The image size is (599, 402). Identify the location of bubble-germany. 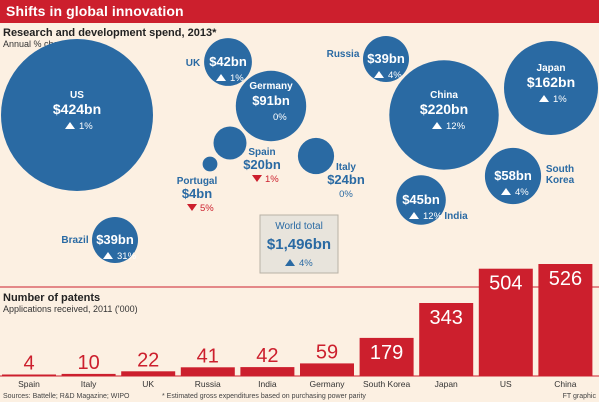
(271, 106).